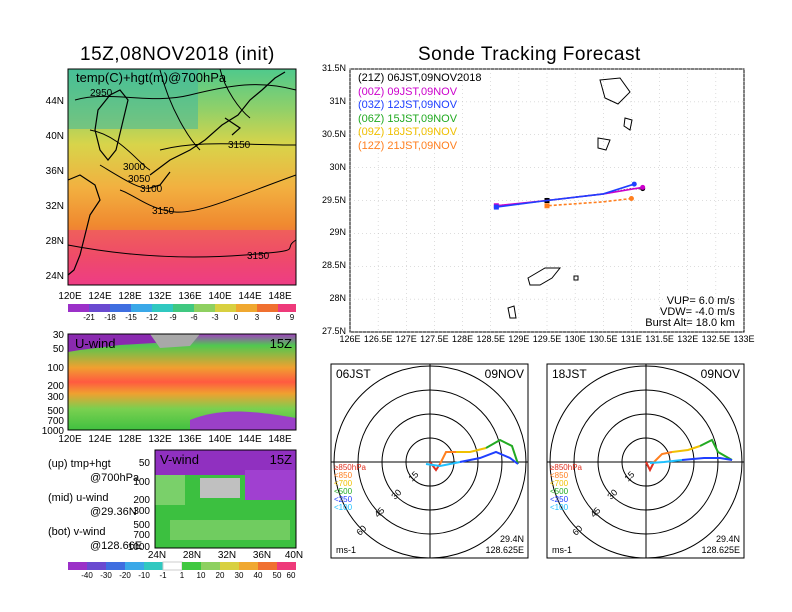 Image resolution: width=792 pixels, height=612 pixels. What do you see at coordinates (291, 575) in the screenshot?
I see `cb2-tick: 60` at bounding box center [291, 575].